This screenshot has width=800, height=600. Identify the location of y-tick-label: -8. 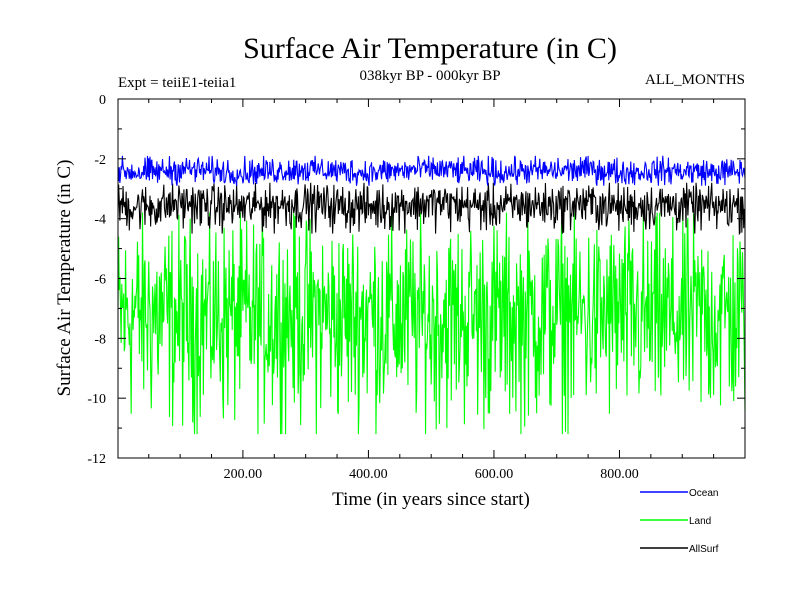
(100, 339).